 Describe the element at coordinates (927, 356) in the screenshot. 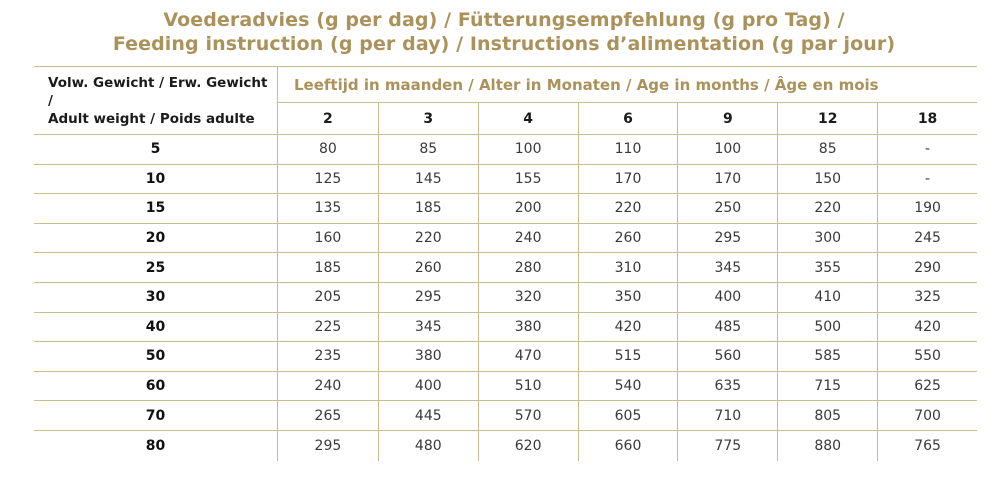

I see `feeding-amount-cell: 550` at that location.